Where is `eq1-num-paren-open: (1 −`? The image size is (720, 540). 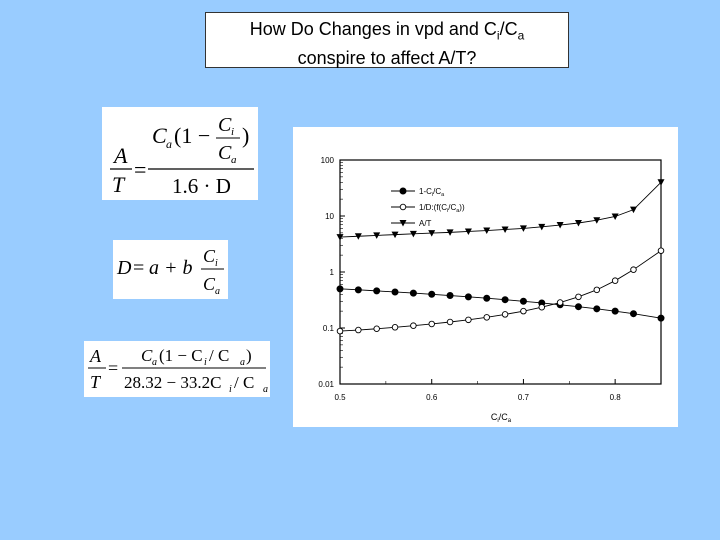
eq1-num-paren-open: (1 − is located at coordinates (192, 135).